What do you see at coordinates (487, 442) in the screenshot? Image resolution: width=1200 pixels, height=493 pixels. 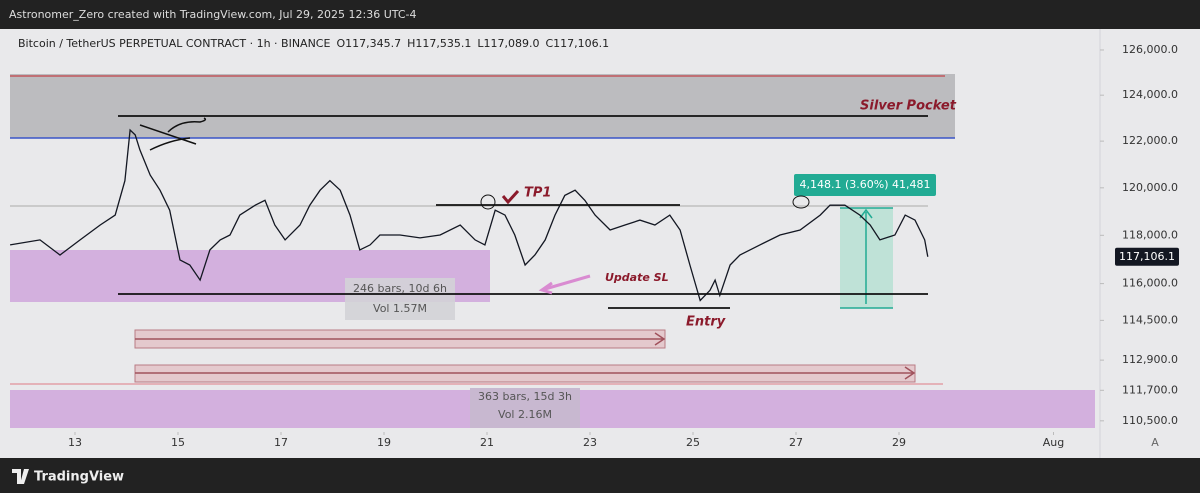 I see `x-tick-label: 21` at bounding box center [487, 442].